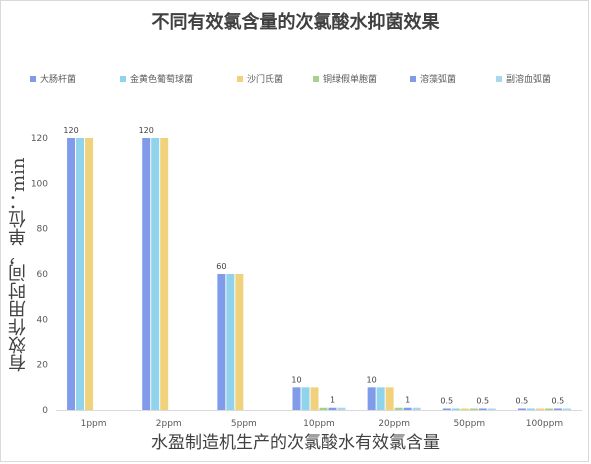  Describe the element at coordinates (45, 411) in the screenshot. I see `y-tick-label: 0` at that location.